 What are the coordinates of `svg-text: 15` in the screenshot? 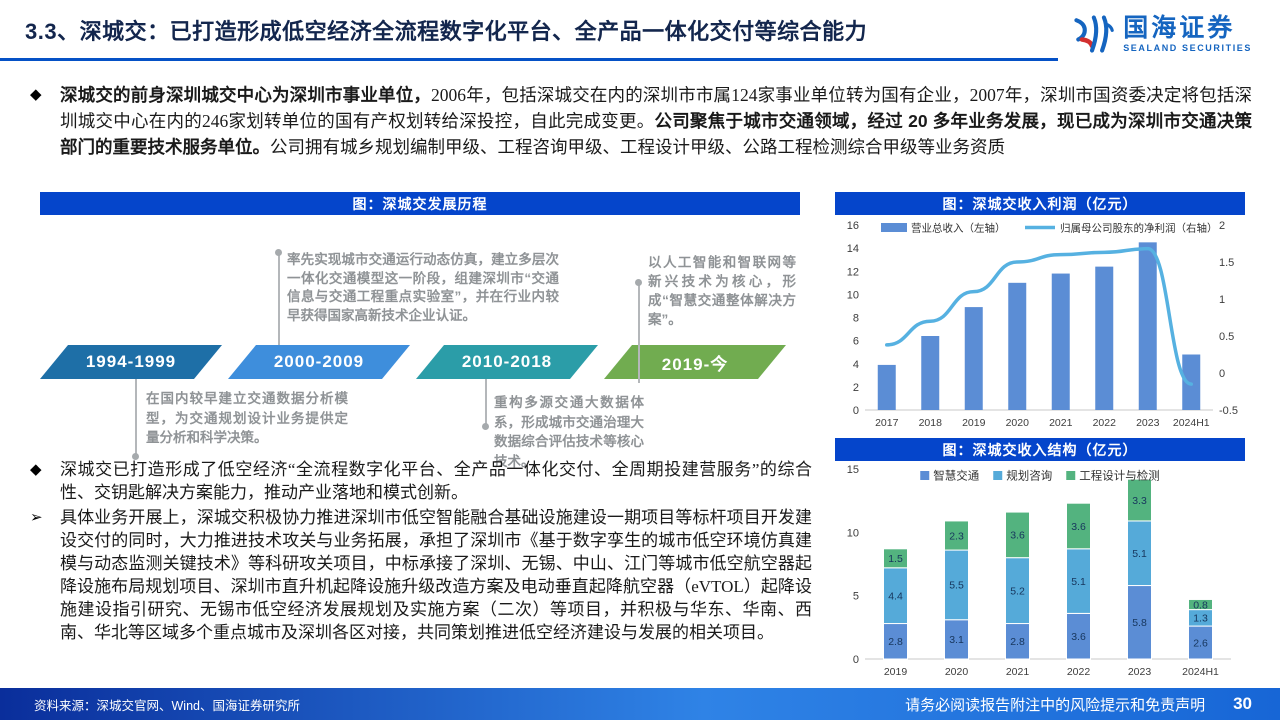 It's located at (853, 470).